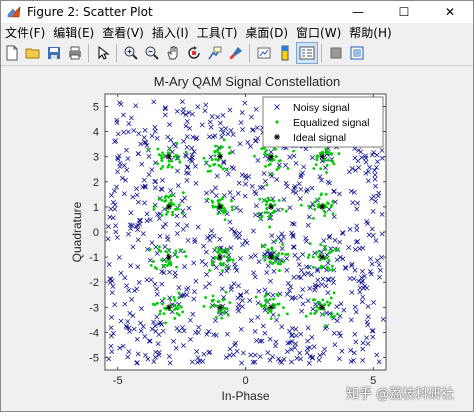 The width and height of the screenshot is (474, 412). I want to click on data-cursor-button, so click(215, 53).